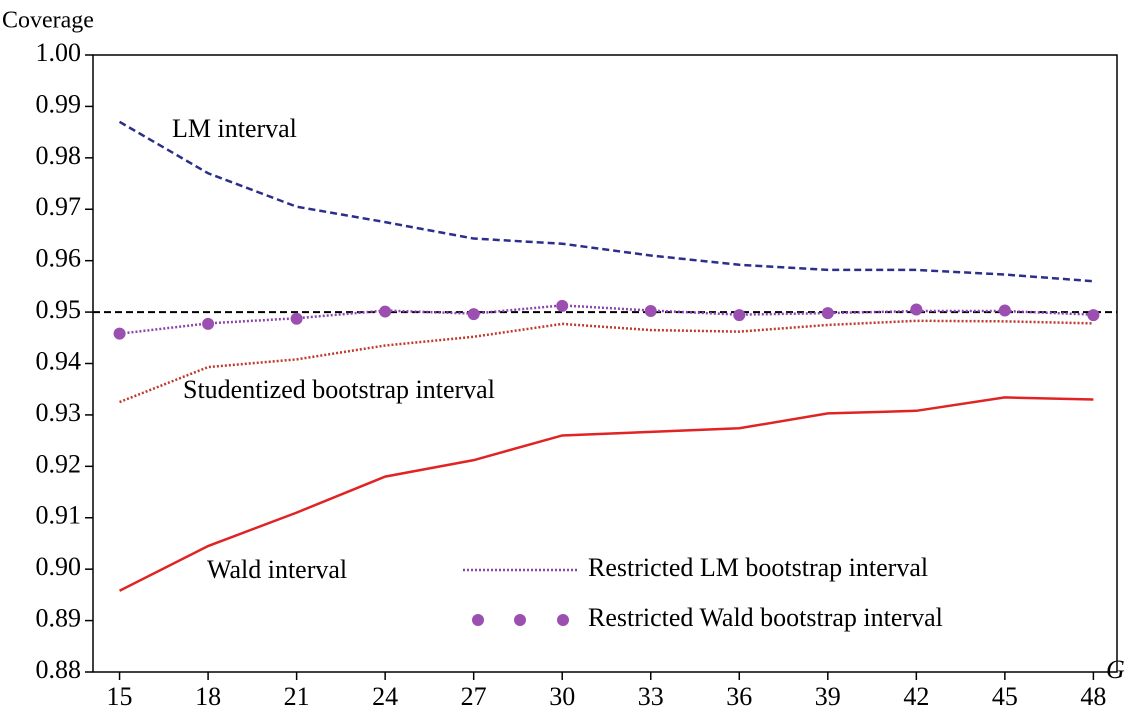  What do you see at coordinates (59, 412) in the screenshot?
I see `y-tick-label: 0.93` at bounding box center [59, 412].